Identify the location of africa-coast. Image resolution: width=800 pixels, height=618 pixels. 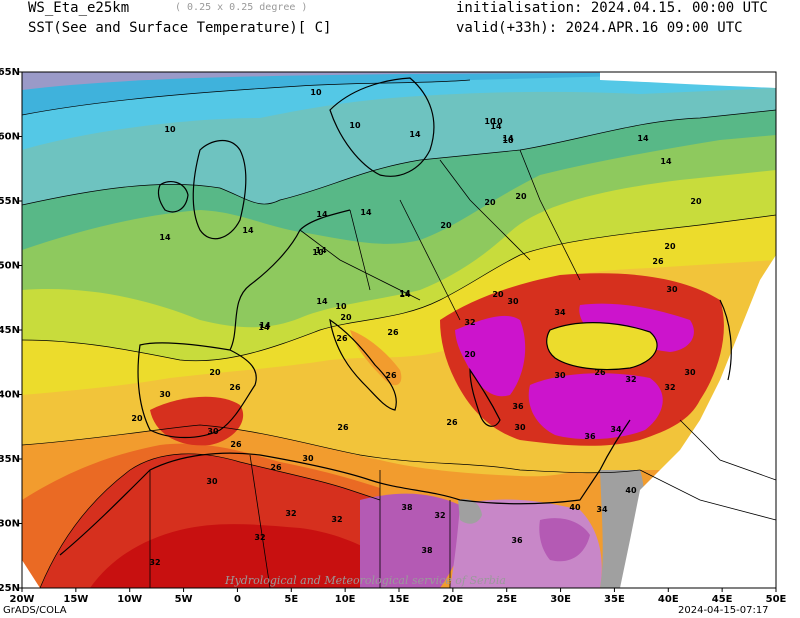
(330, 504).